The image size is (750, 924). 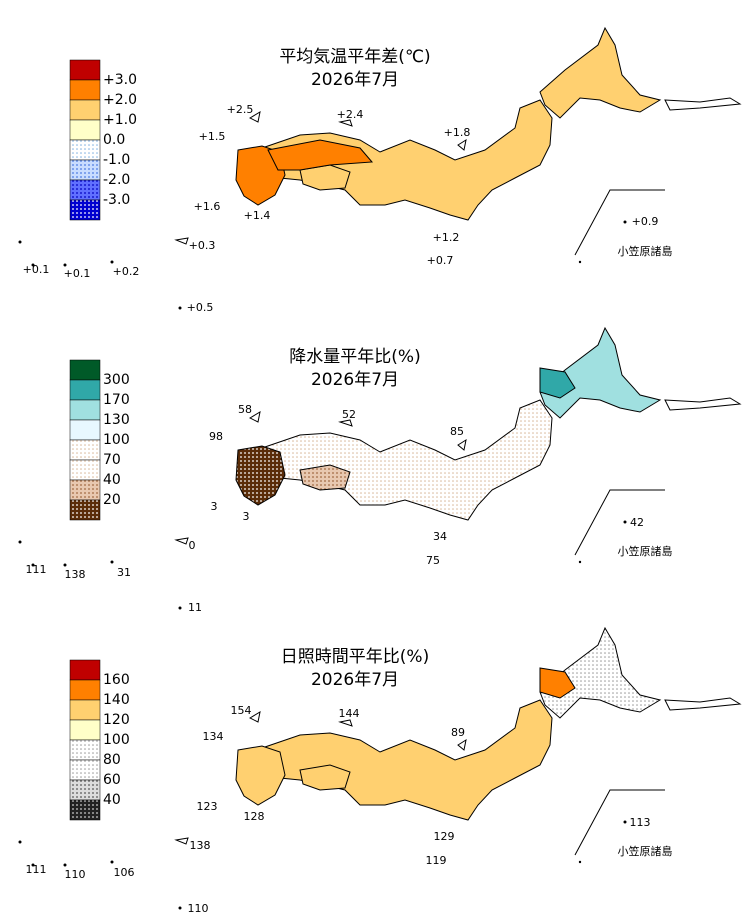 What do you see at coordinates (116, 400) in the screenshot?
I see `legend-label: 170` at bounding box center [116, 400].